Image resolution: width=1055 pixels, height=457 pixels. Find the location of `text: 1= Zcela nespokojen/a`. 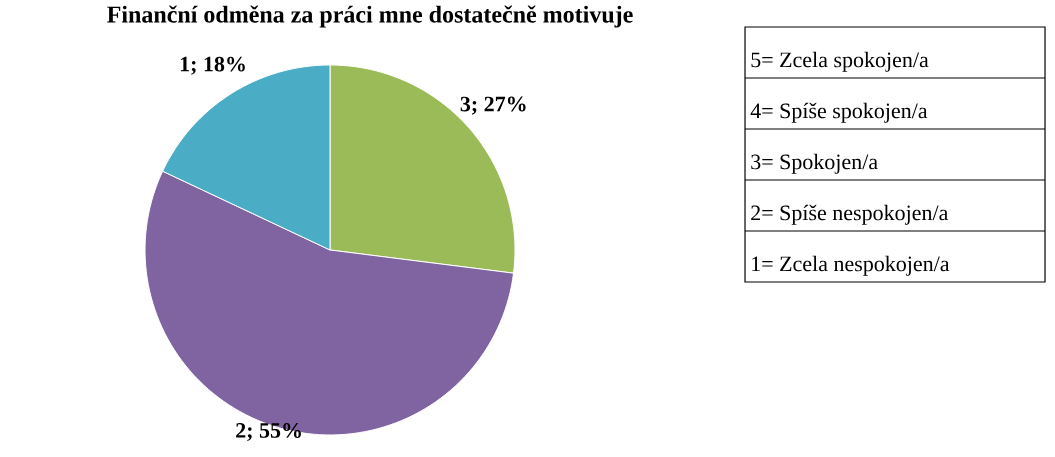

text: 1= Zcela nespokojen/a is located at coordinates (851, 265).